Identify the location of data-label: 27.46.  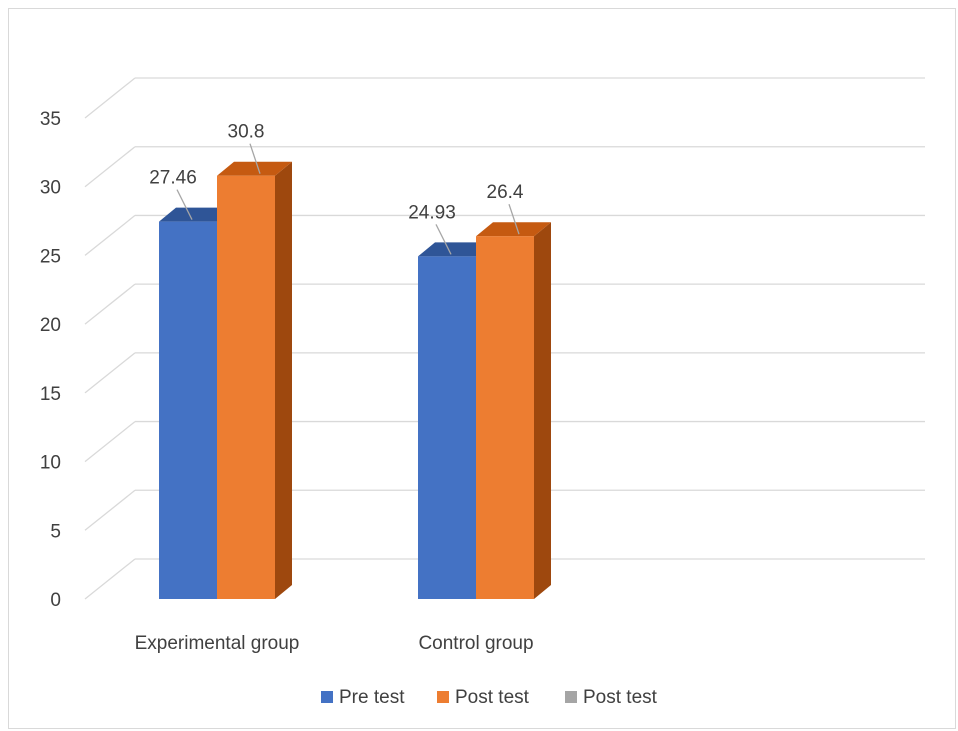
(173, 178).